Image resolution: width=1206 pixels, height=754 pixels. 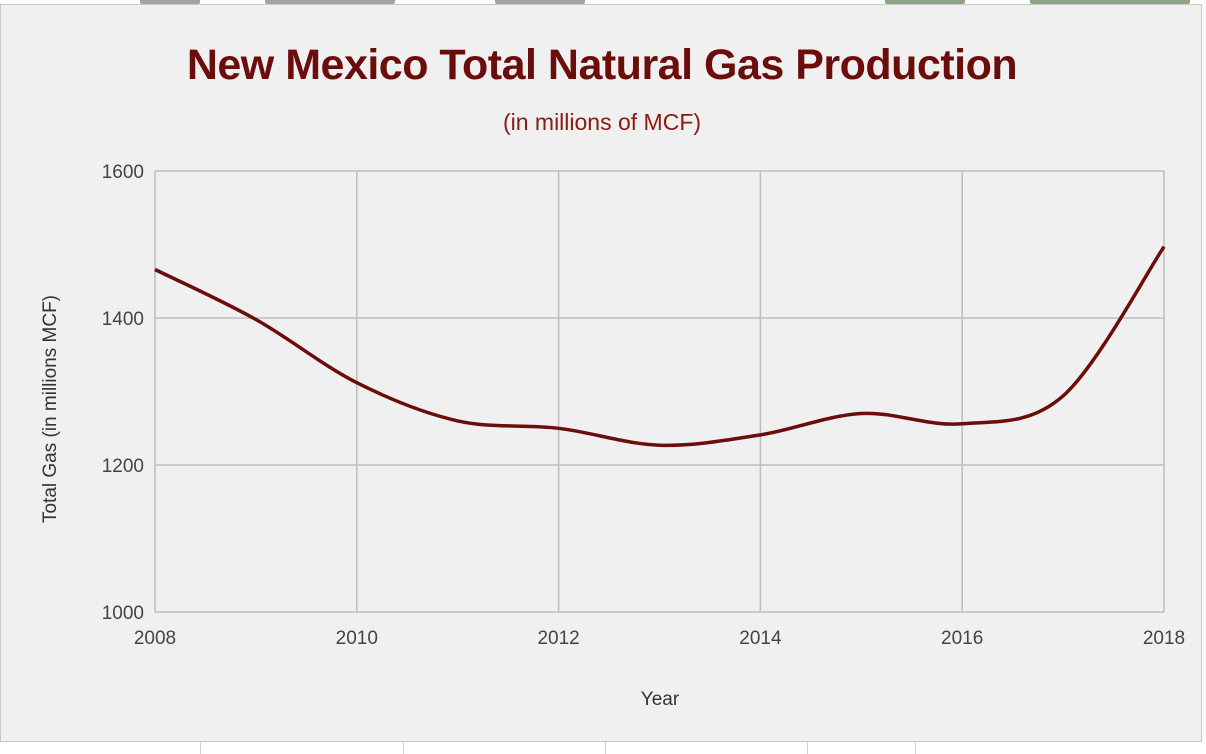 I want to click on x-tick-label: 2010, so click(x=357, y=638).